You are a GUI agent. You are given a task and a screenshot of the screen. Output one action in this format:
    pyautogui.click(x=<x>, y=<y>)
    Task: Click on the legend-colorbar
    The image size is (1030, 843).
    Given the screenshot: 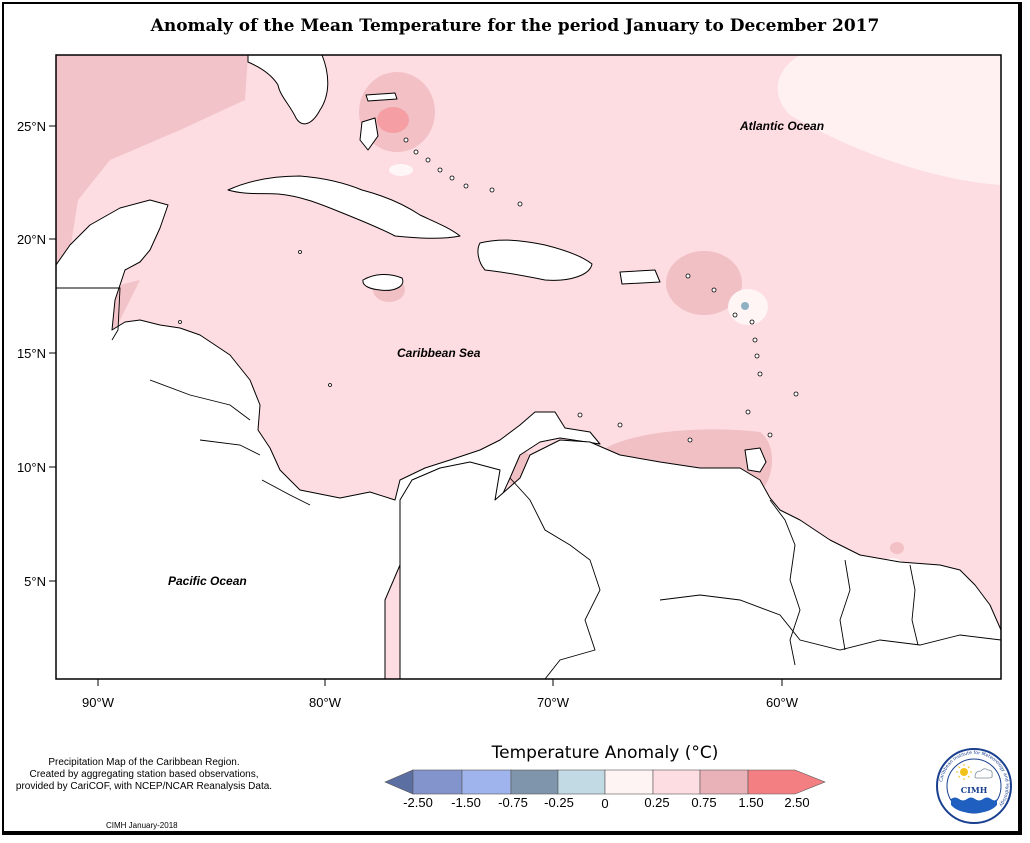 What is the action you would take?
    pyautogui.click(x=605, y=782)
    